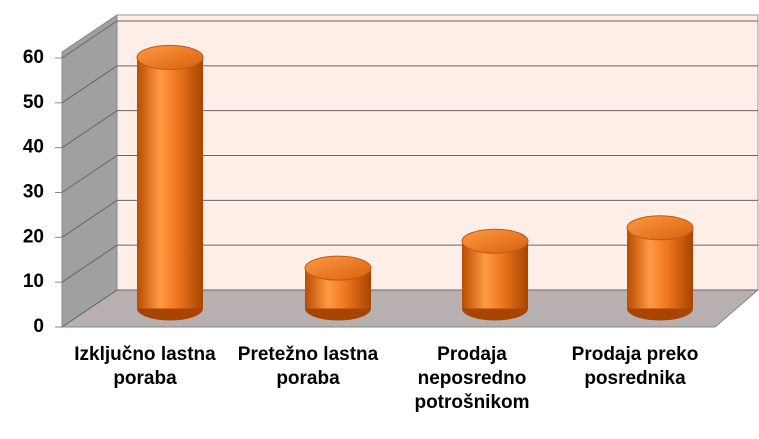 The width and height of the screenshot is (759, 439). I want to click on x-tick-label: Prodaja neposredno potrošnikom, so click(472, 378).